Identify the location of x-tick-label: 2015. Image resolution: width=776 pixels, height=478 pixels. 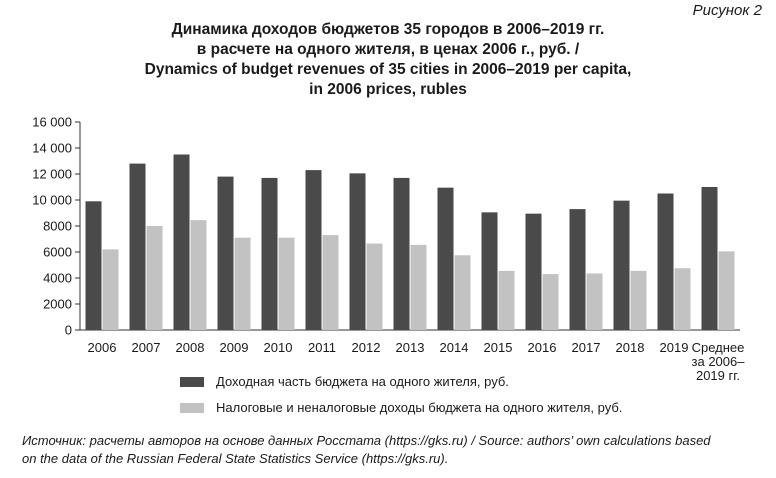
(498, 347).